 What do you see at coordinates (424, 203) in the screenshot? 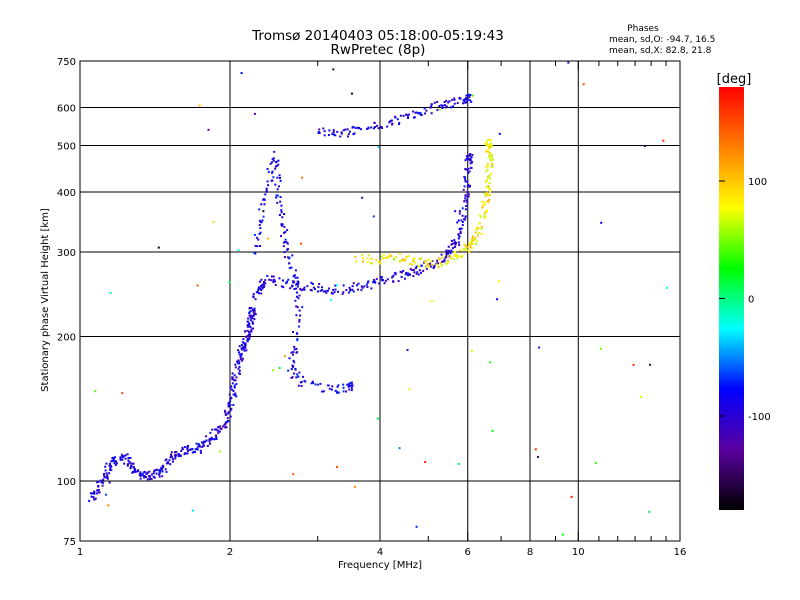
I see `series-x-mode-trace` at bounding box center [424, 203].